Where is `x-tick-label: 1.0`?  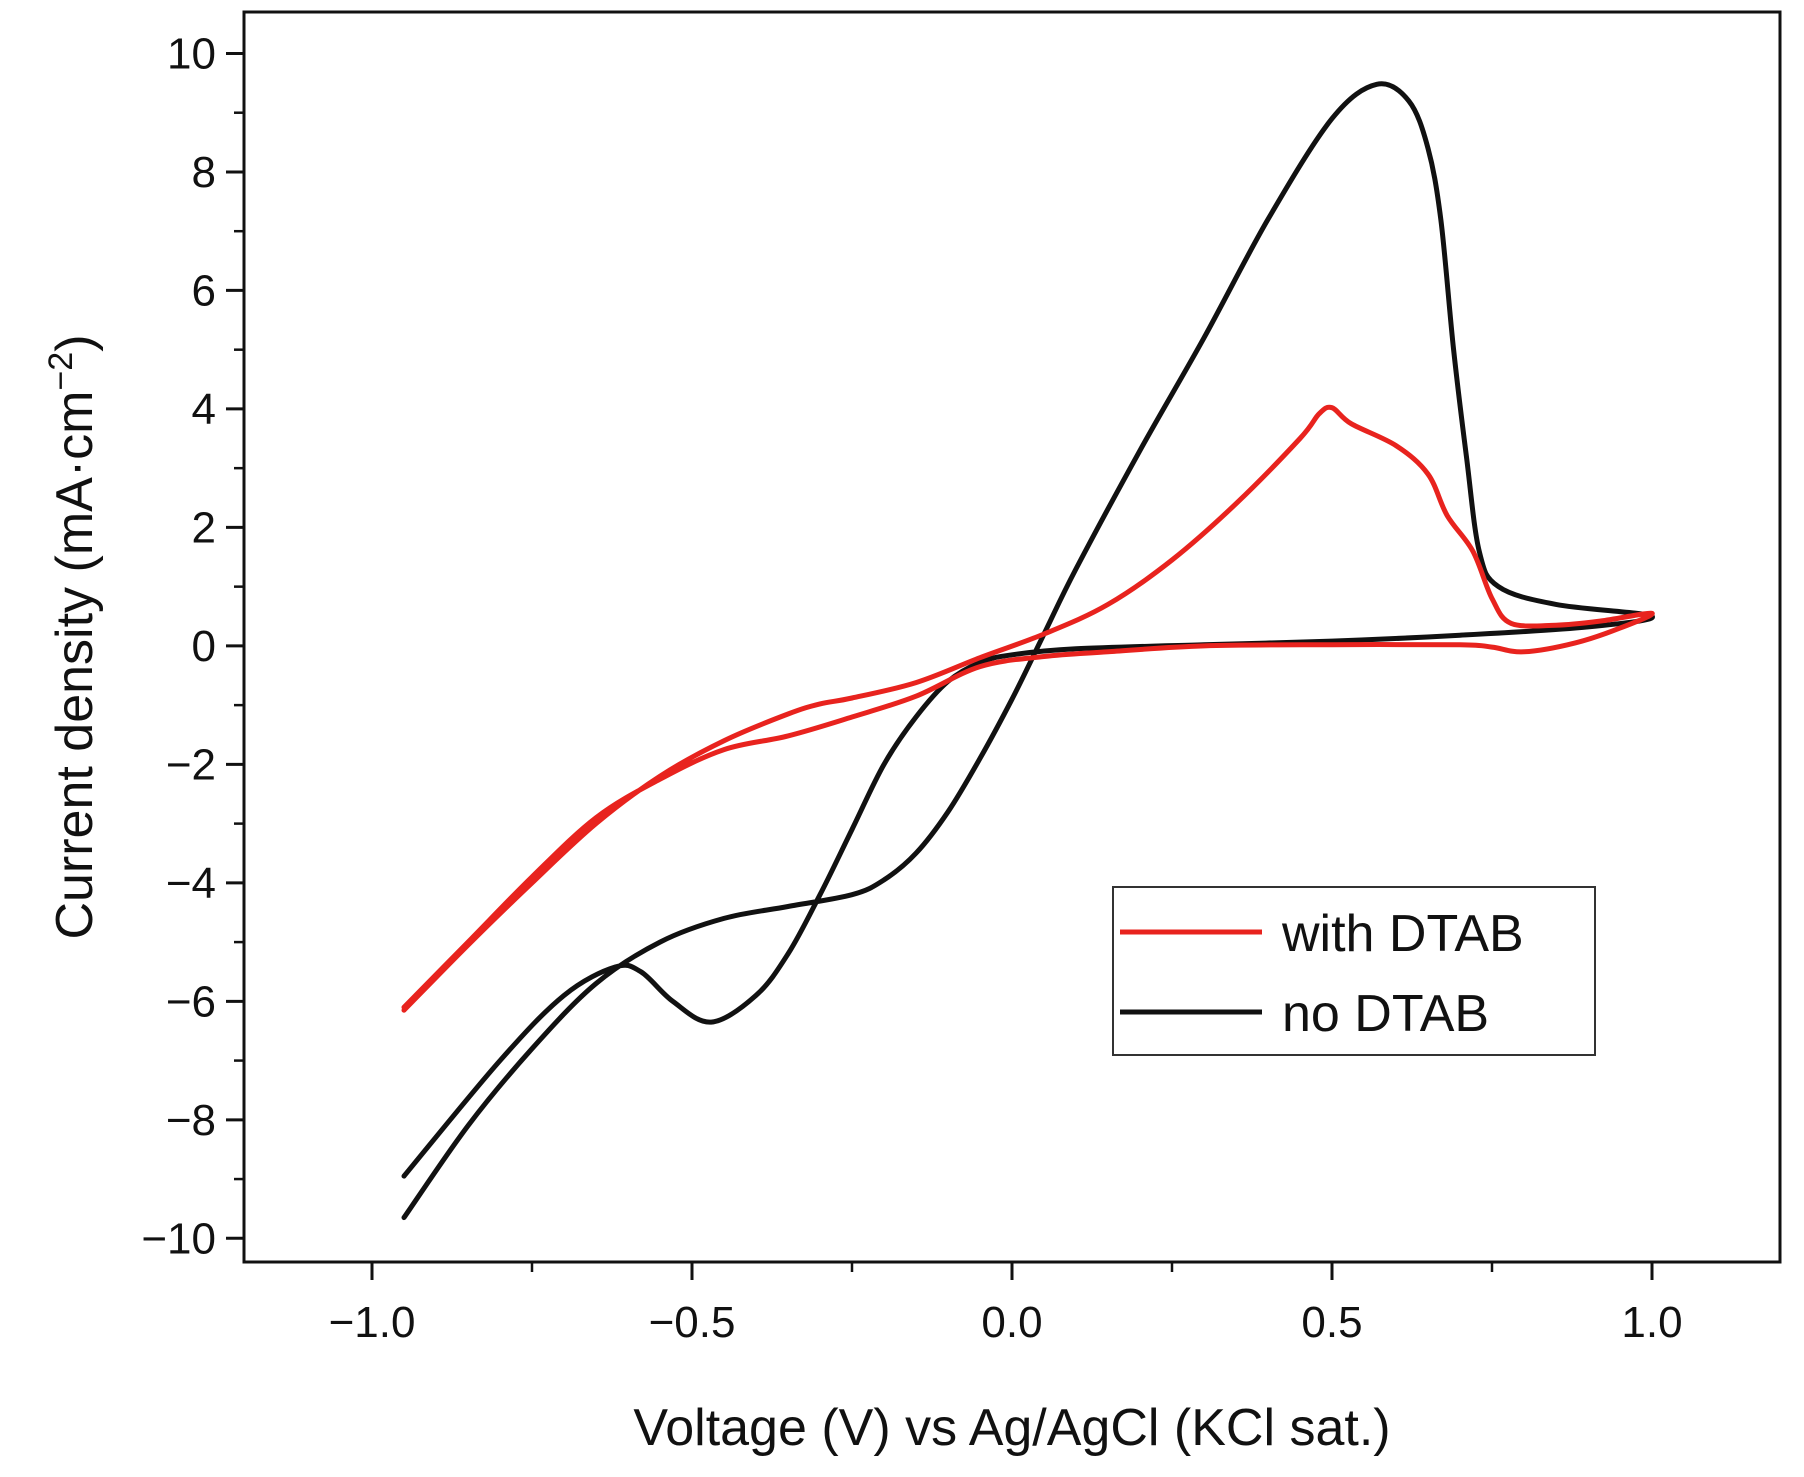 x-tick-label: 1.0 is located at coordinates (1651, 1322).